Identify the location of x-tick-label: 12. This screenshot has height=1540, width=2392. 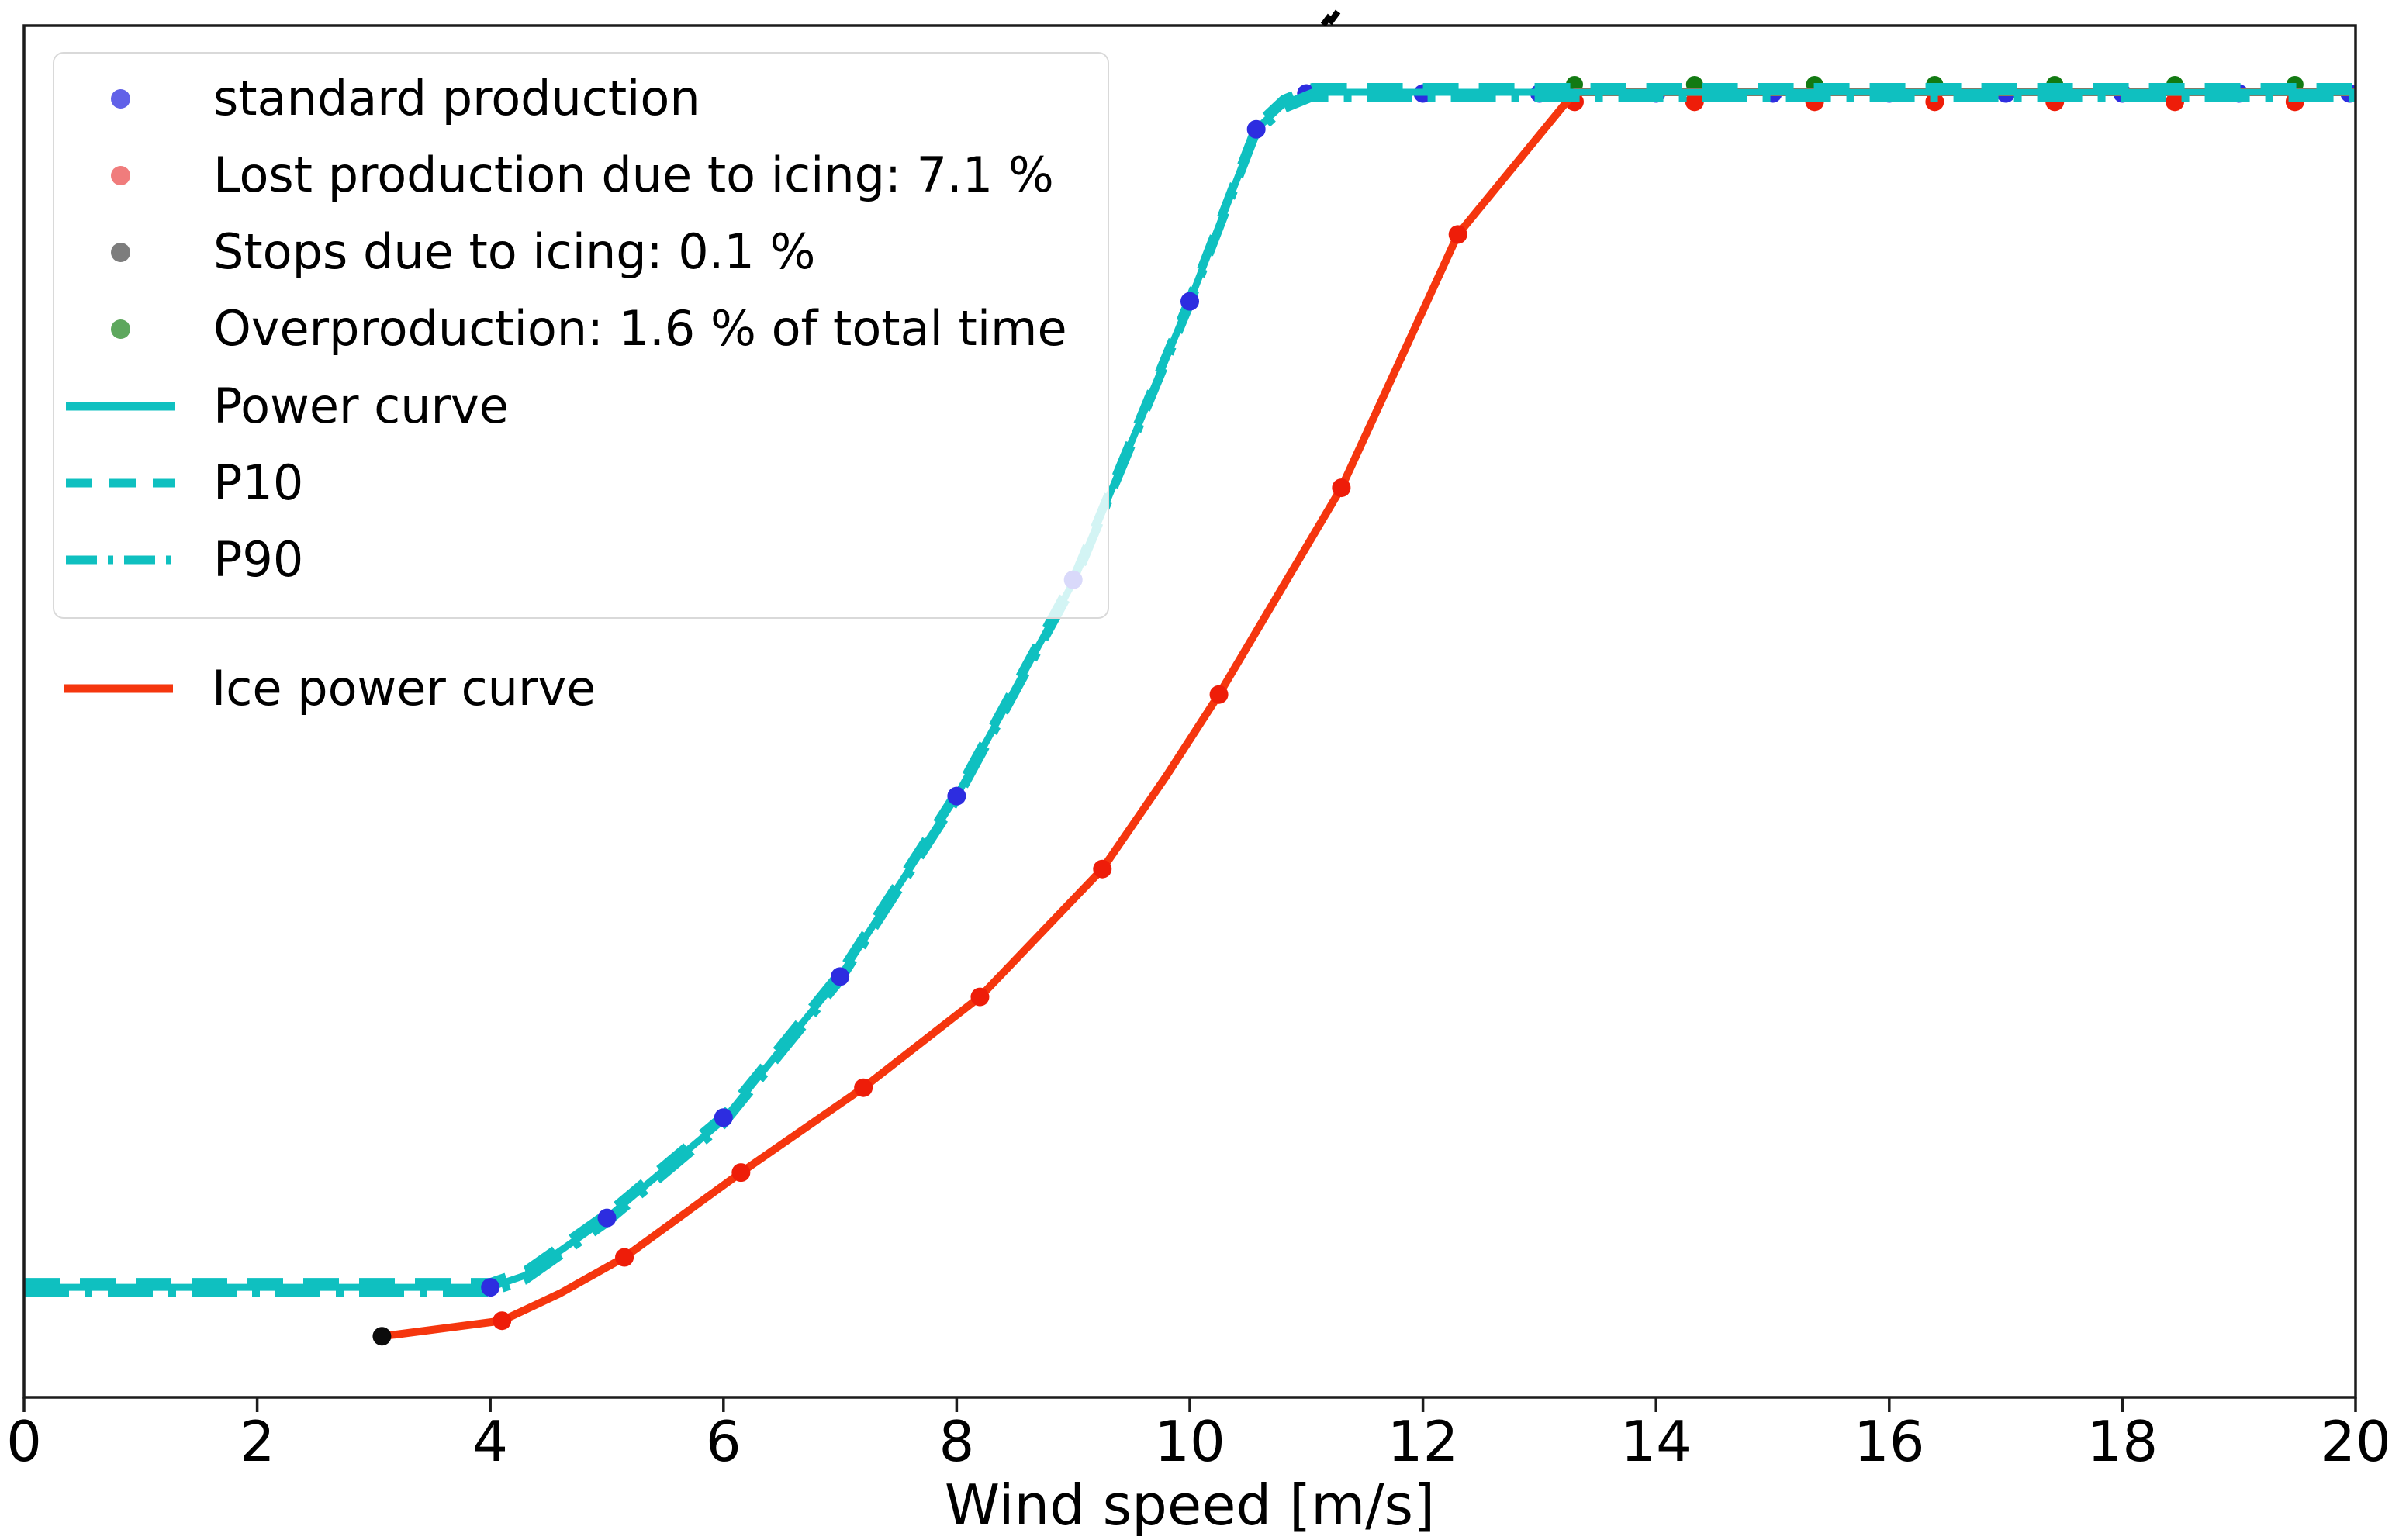
(1423, 1441).